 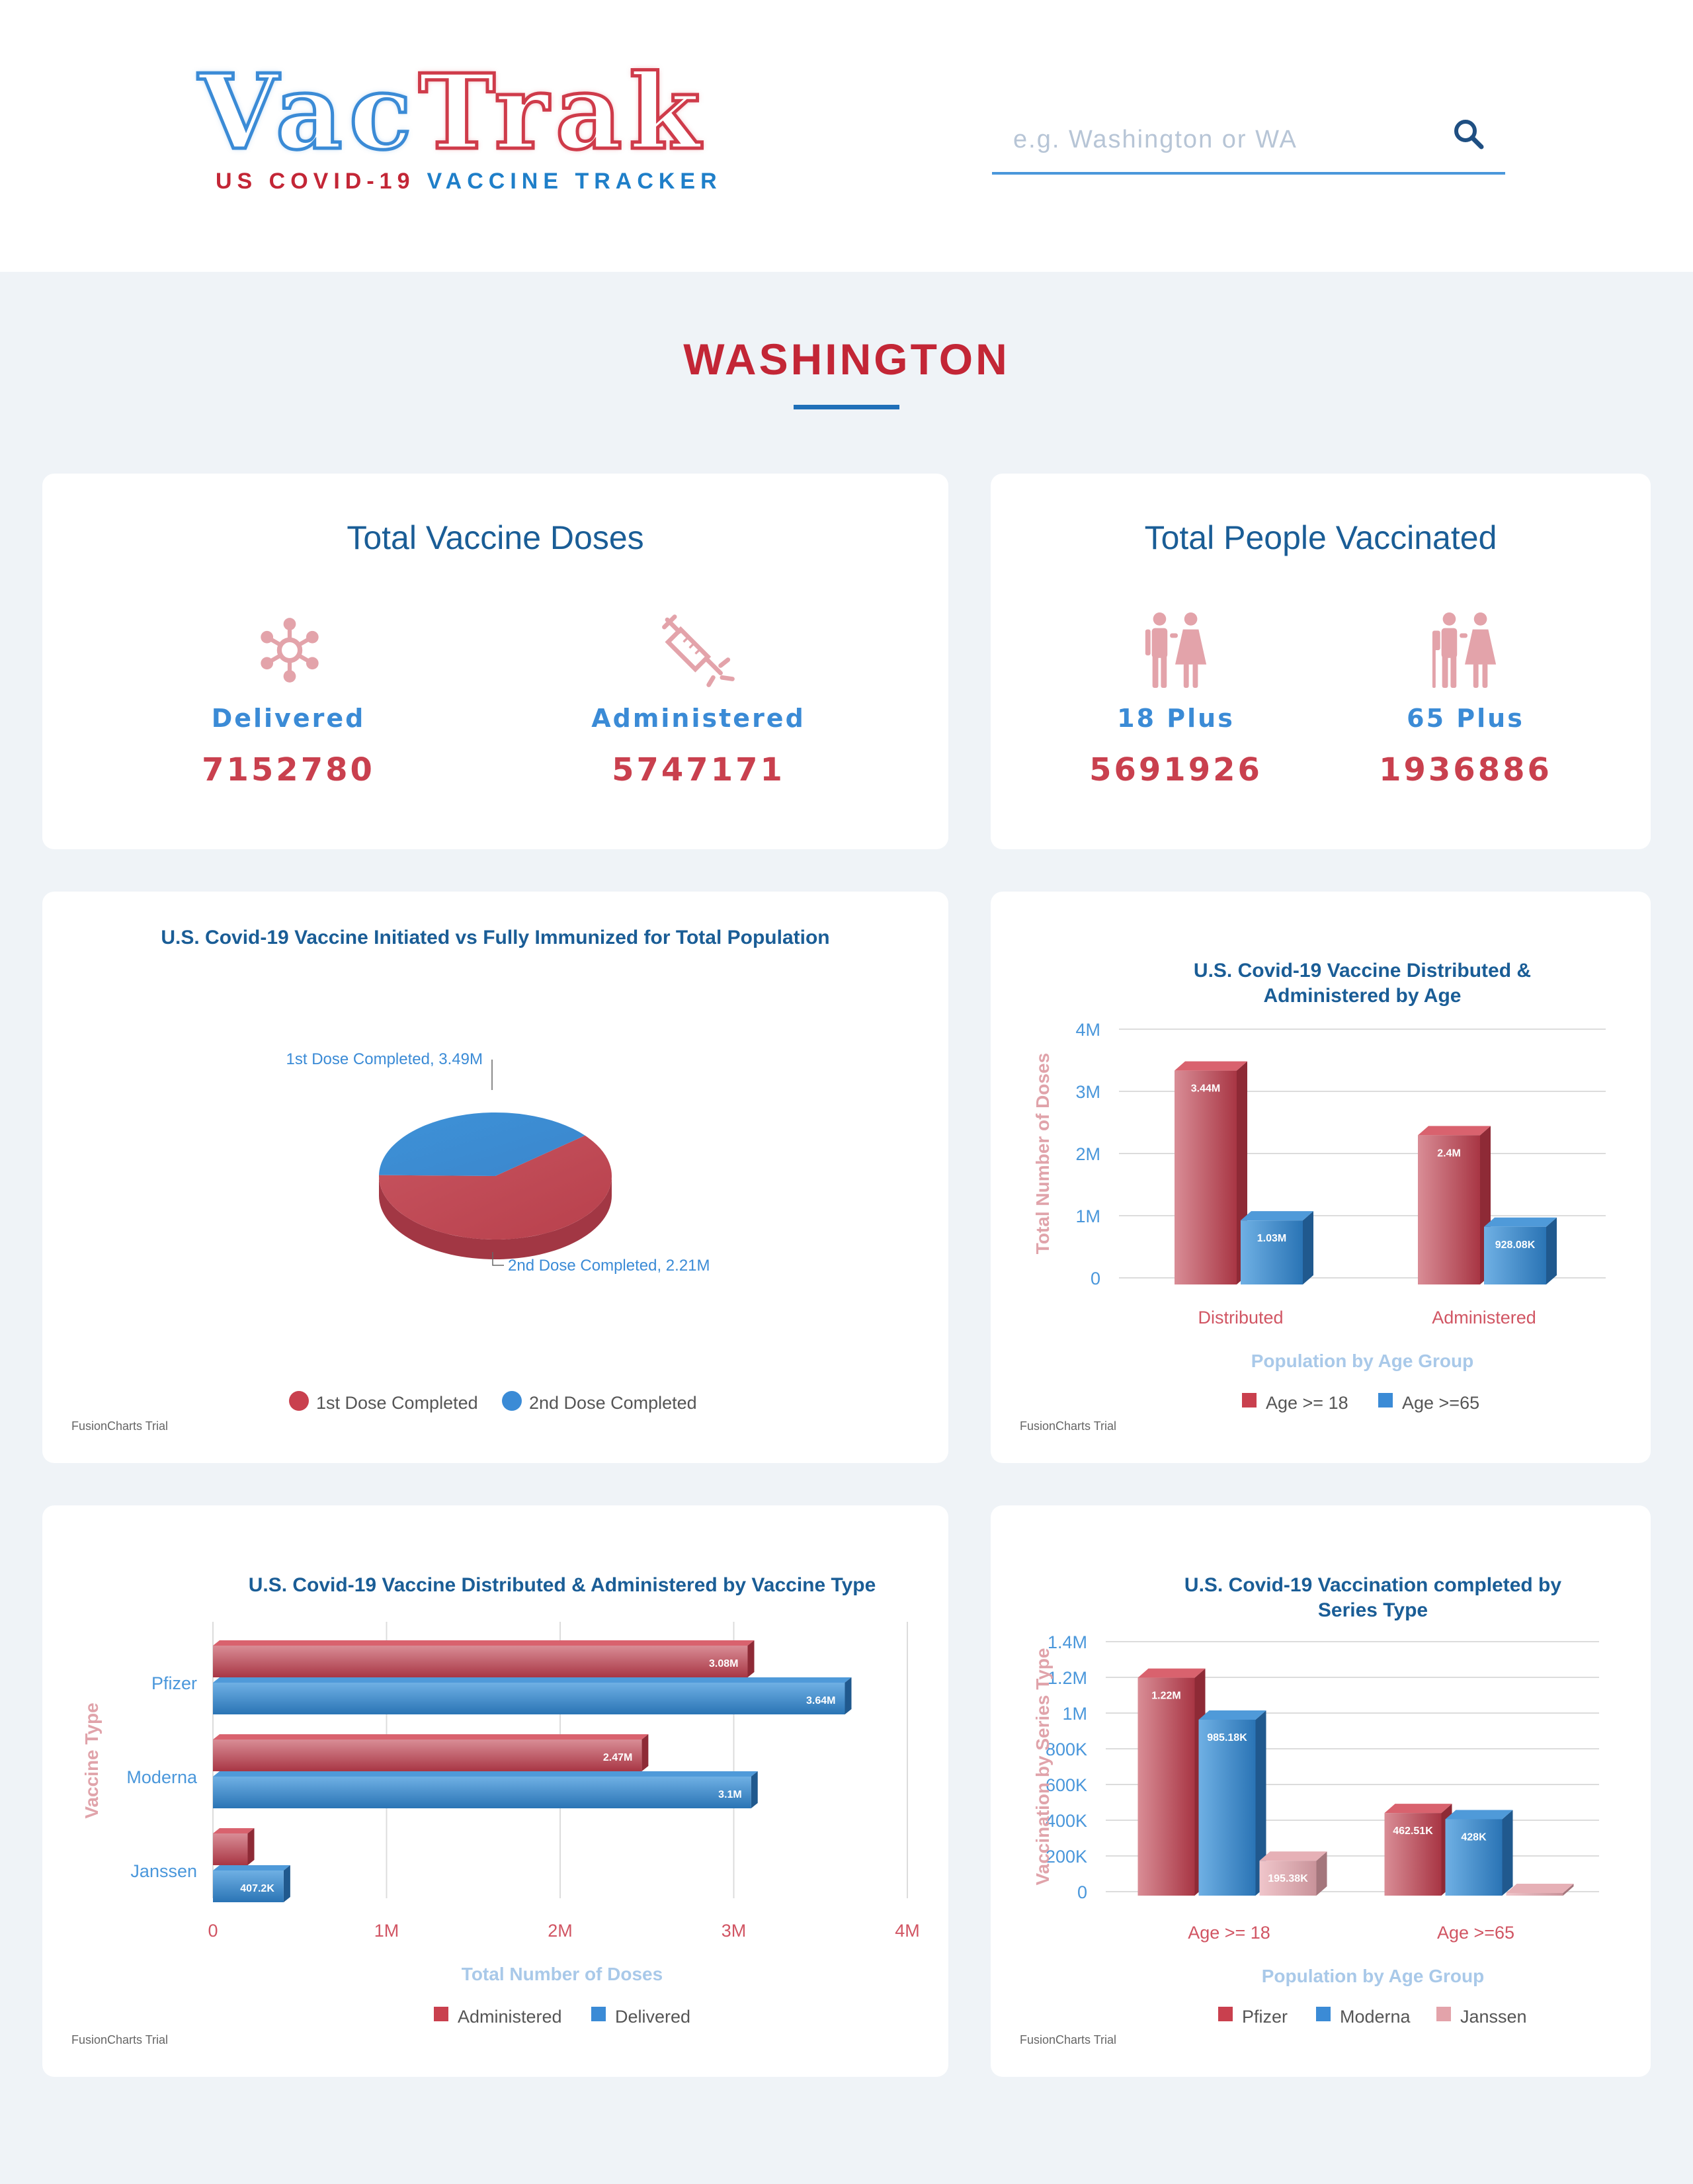 What do you see at coordinates (698, 718) in the screenshot?
I see `administered-label: Administered` at bounding box center [698, 718].